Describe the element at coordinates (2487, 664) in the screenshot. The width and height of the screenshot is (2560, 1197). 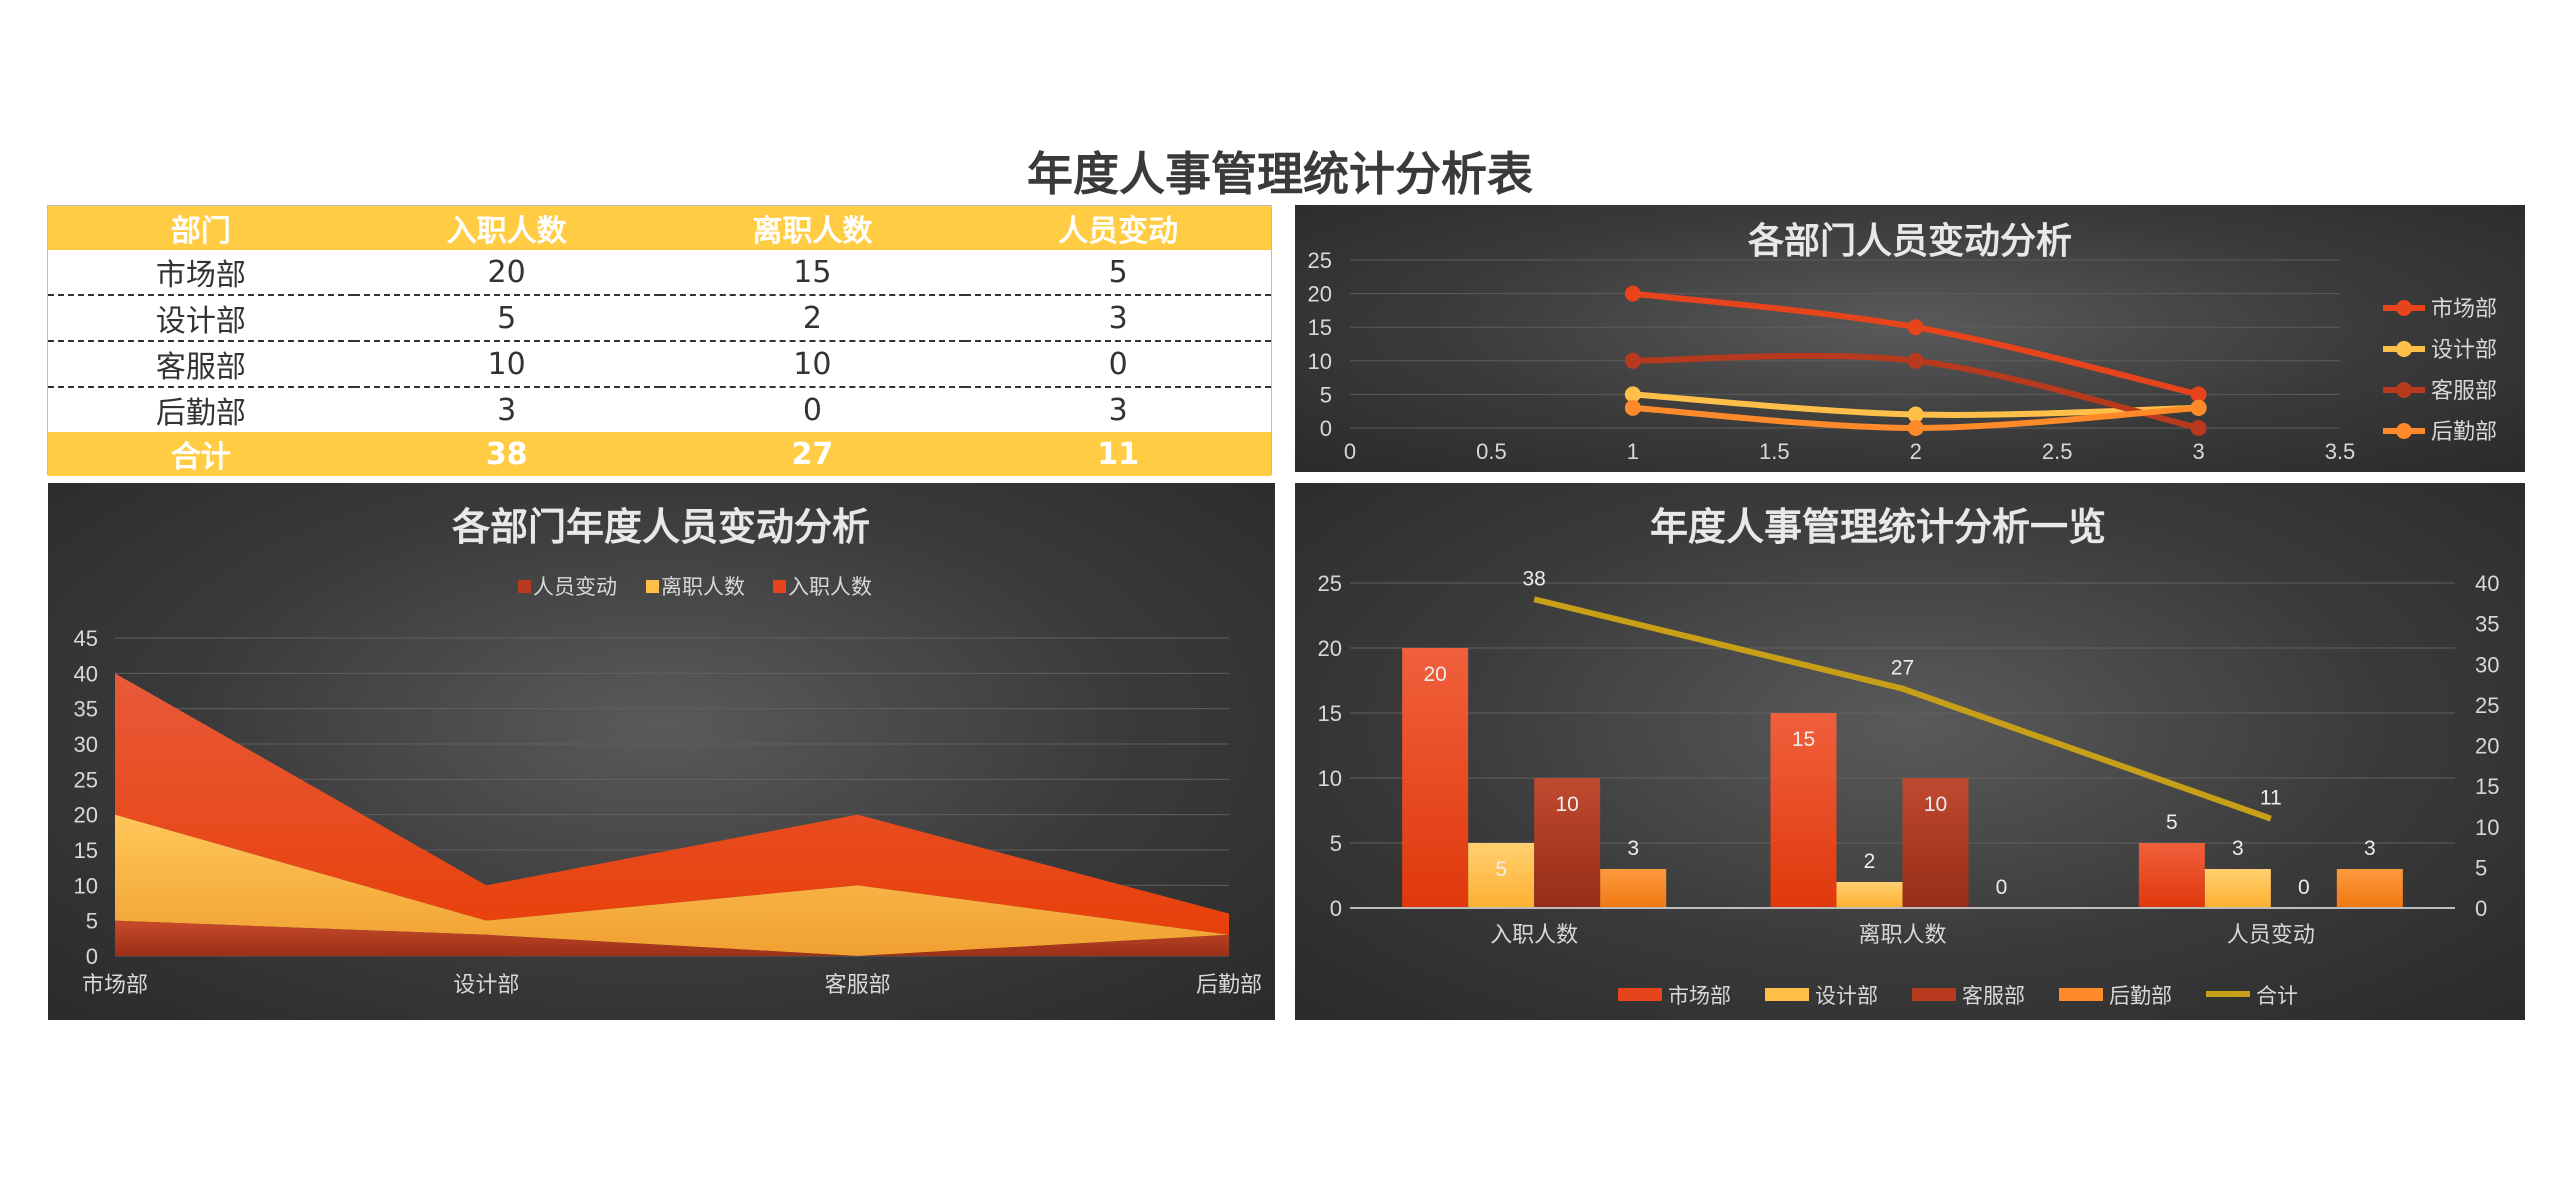
I see `y2-tick-label: 30` at that location.